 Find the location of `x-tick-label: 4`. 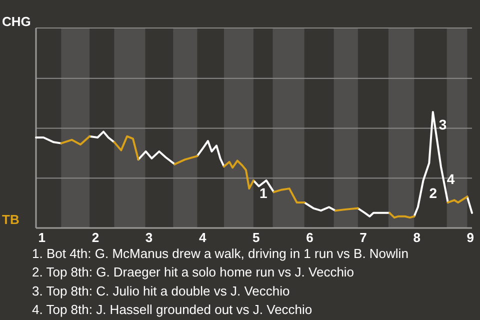

x-tick-label: 4 is located at coordinates (202, 237).